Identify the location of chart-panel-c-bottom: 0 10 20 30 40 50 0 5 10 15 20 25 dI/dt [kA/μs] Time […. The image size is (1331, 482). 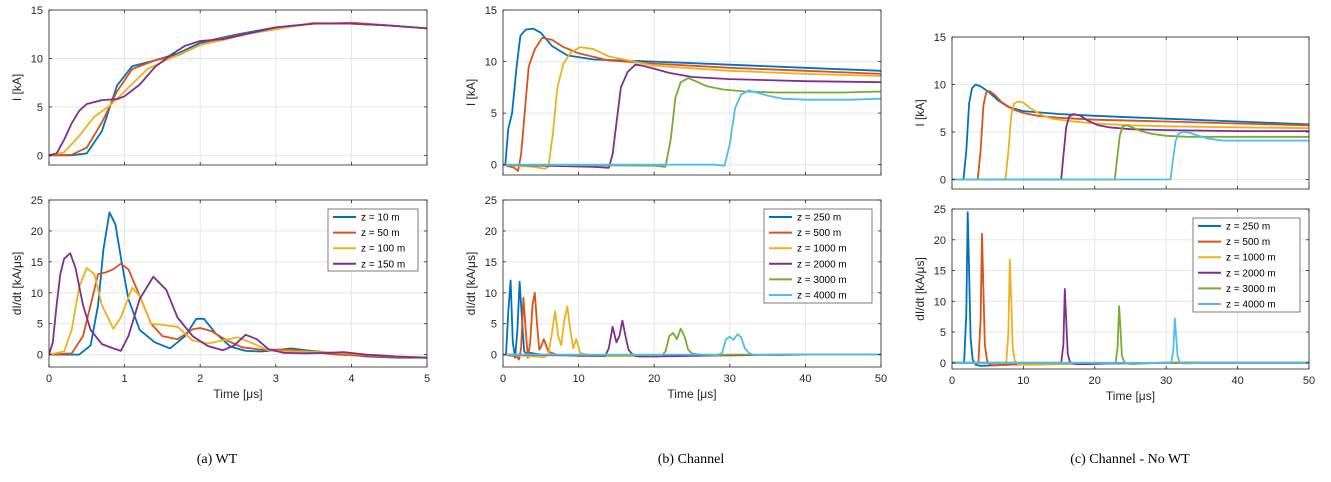
(1114, 303).